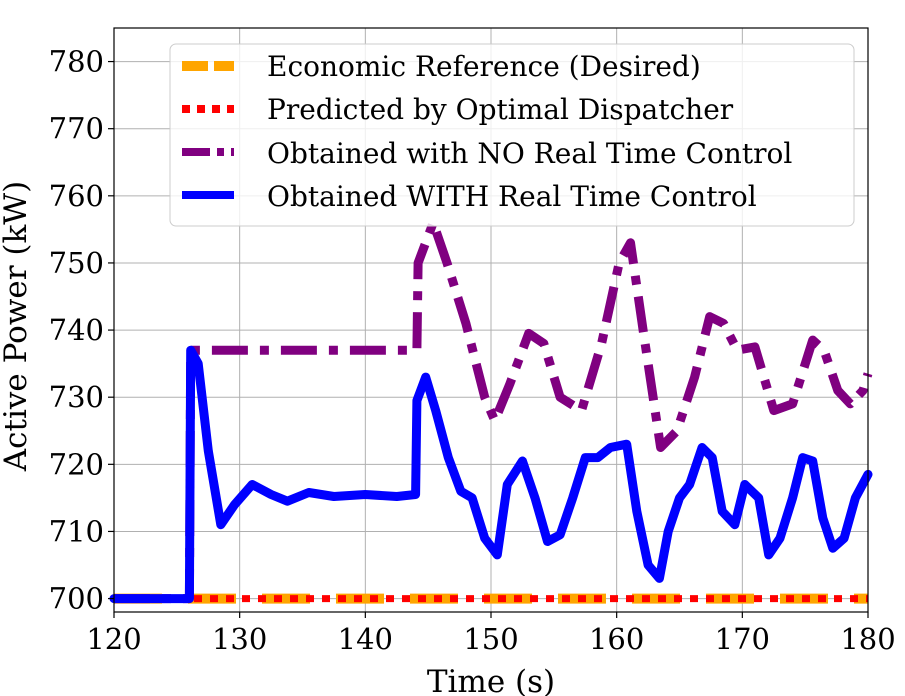  What do you see at coordinates (76, 196) in the screenshot?
I see `y-tick-label: 760` at bounding box center [76, 196].